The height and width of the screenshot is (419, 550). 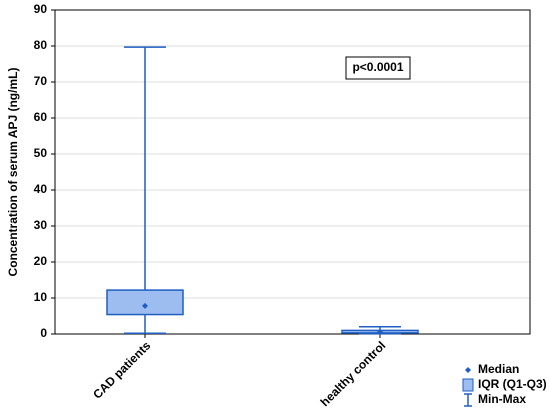 I want to click on y-tick-label: 0, so click(x=43, y=333).